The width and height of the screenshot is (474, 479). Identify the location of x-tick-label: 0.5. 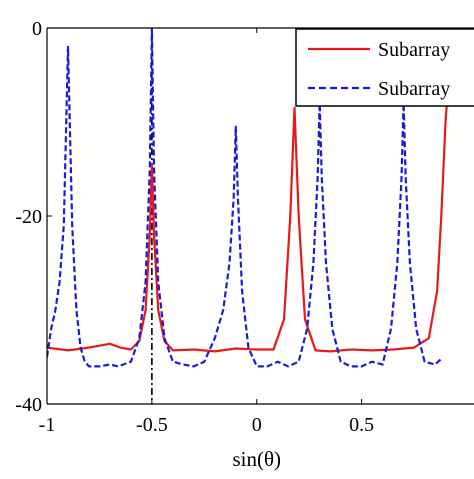
(361, 425).